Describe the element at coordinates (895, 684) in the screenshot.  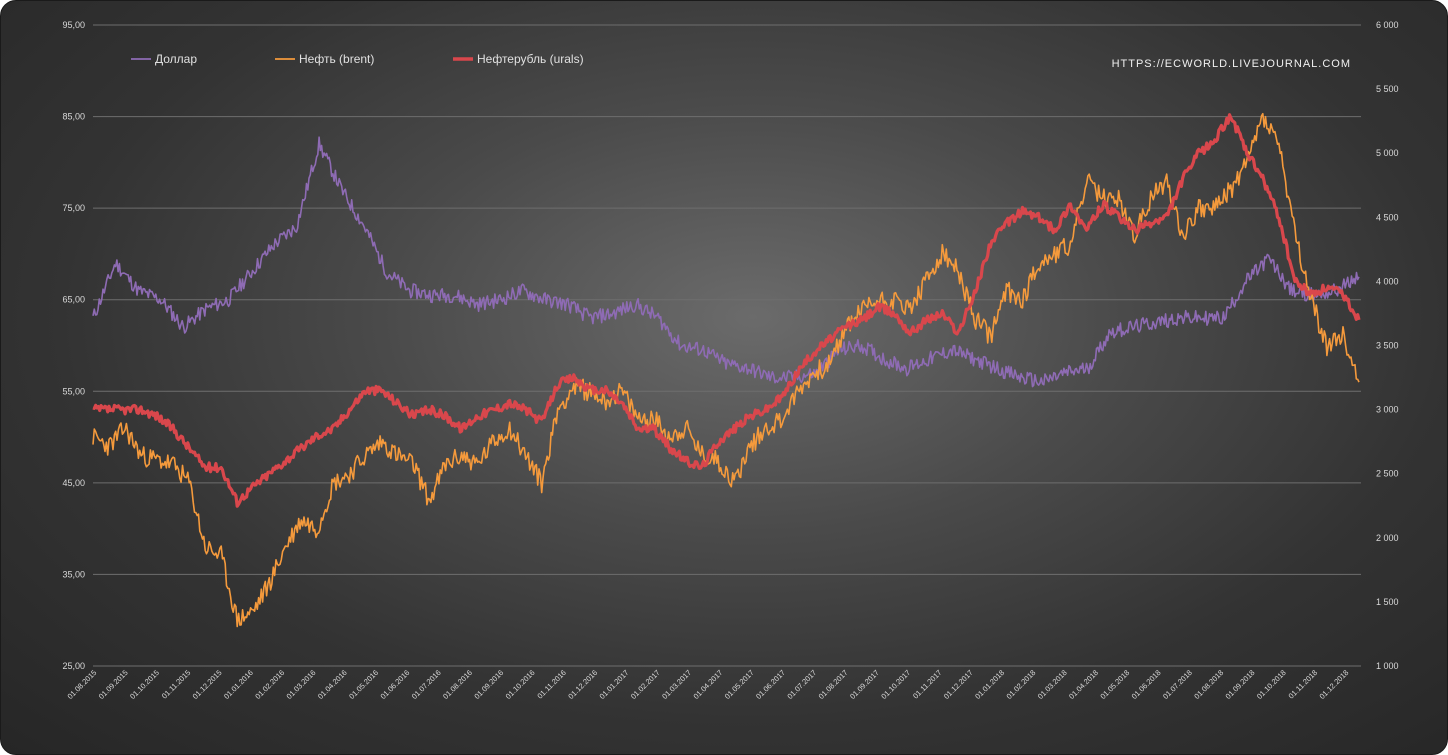
I see `x-tick-label: 01.10.2017` at that location.